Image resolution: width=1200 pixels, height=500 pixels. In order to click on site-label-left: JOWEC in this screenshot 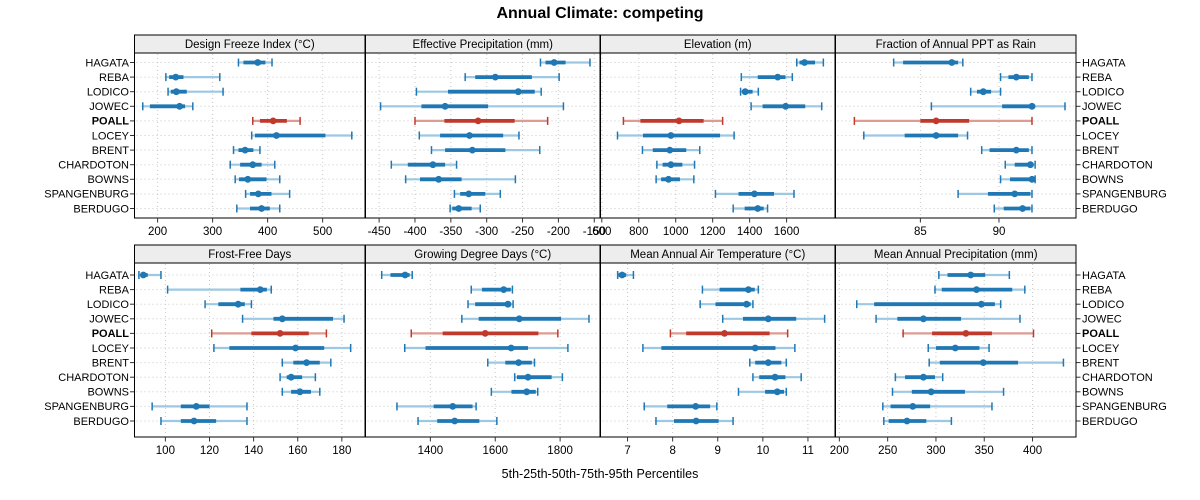, I will do `click(109, 107)`.